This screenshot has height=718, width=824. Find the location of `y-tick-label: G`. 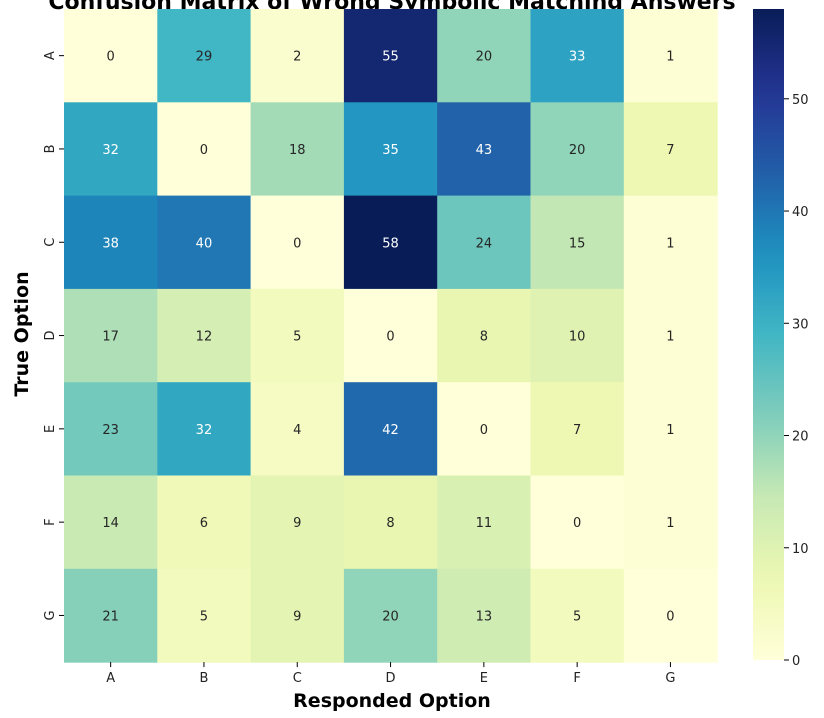

y-tick-label: G is located at coordinates (50, 615).